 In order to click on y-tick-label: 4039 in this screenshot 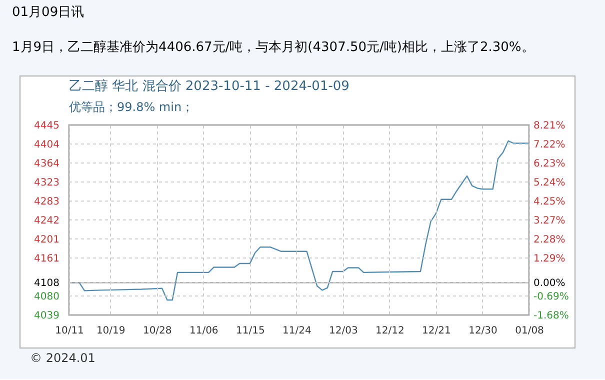, I will do `click(47, 316)`.